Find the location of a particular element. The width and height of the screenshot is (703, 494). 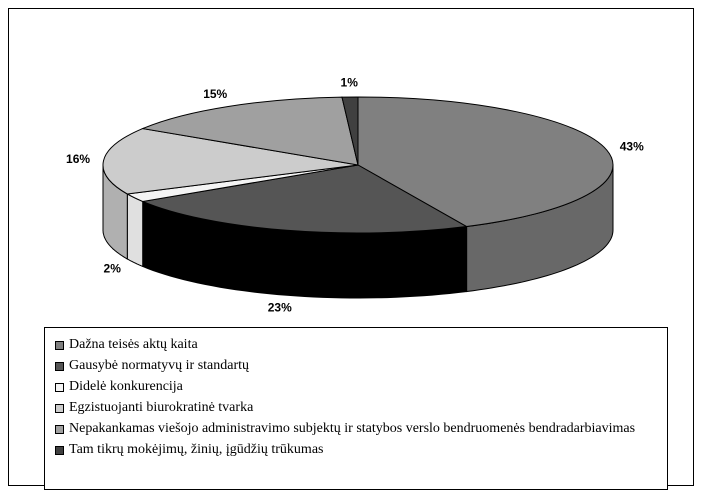

legend-label: Didelė konkurencija is located at coordinates (126, 386).